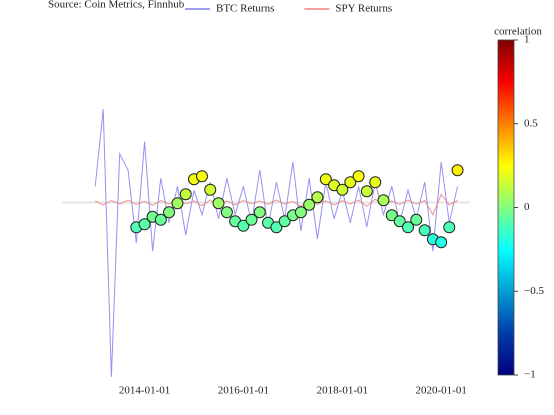 The width and height of the screenshot is (554, 415). What do you see at coordinates (276, 204) in the screenshot?
I see `return-line` at bounding box center [276, 204].